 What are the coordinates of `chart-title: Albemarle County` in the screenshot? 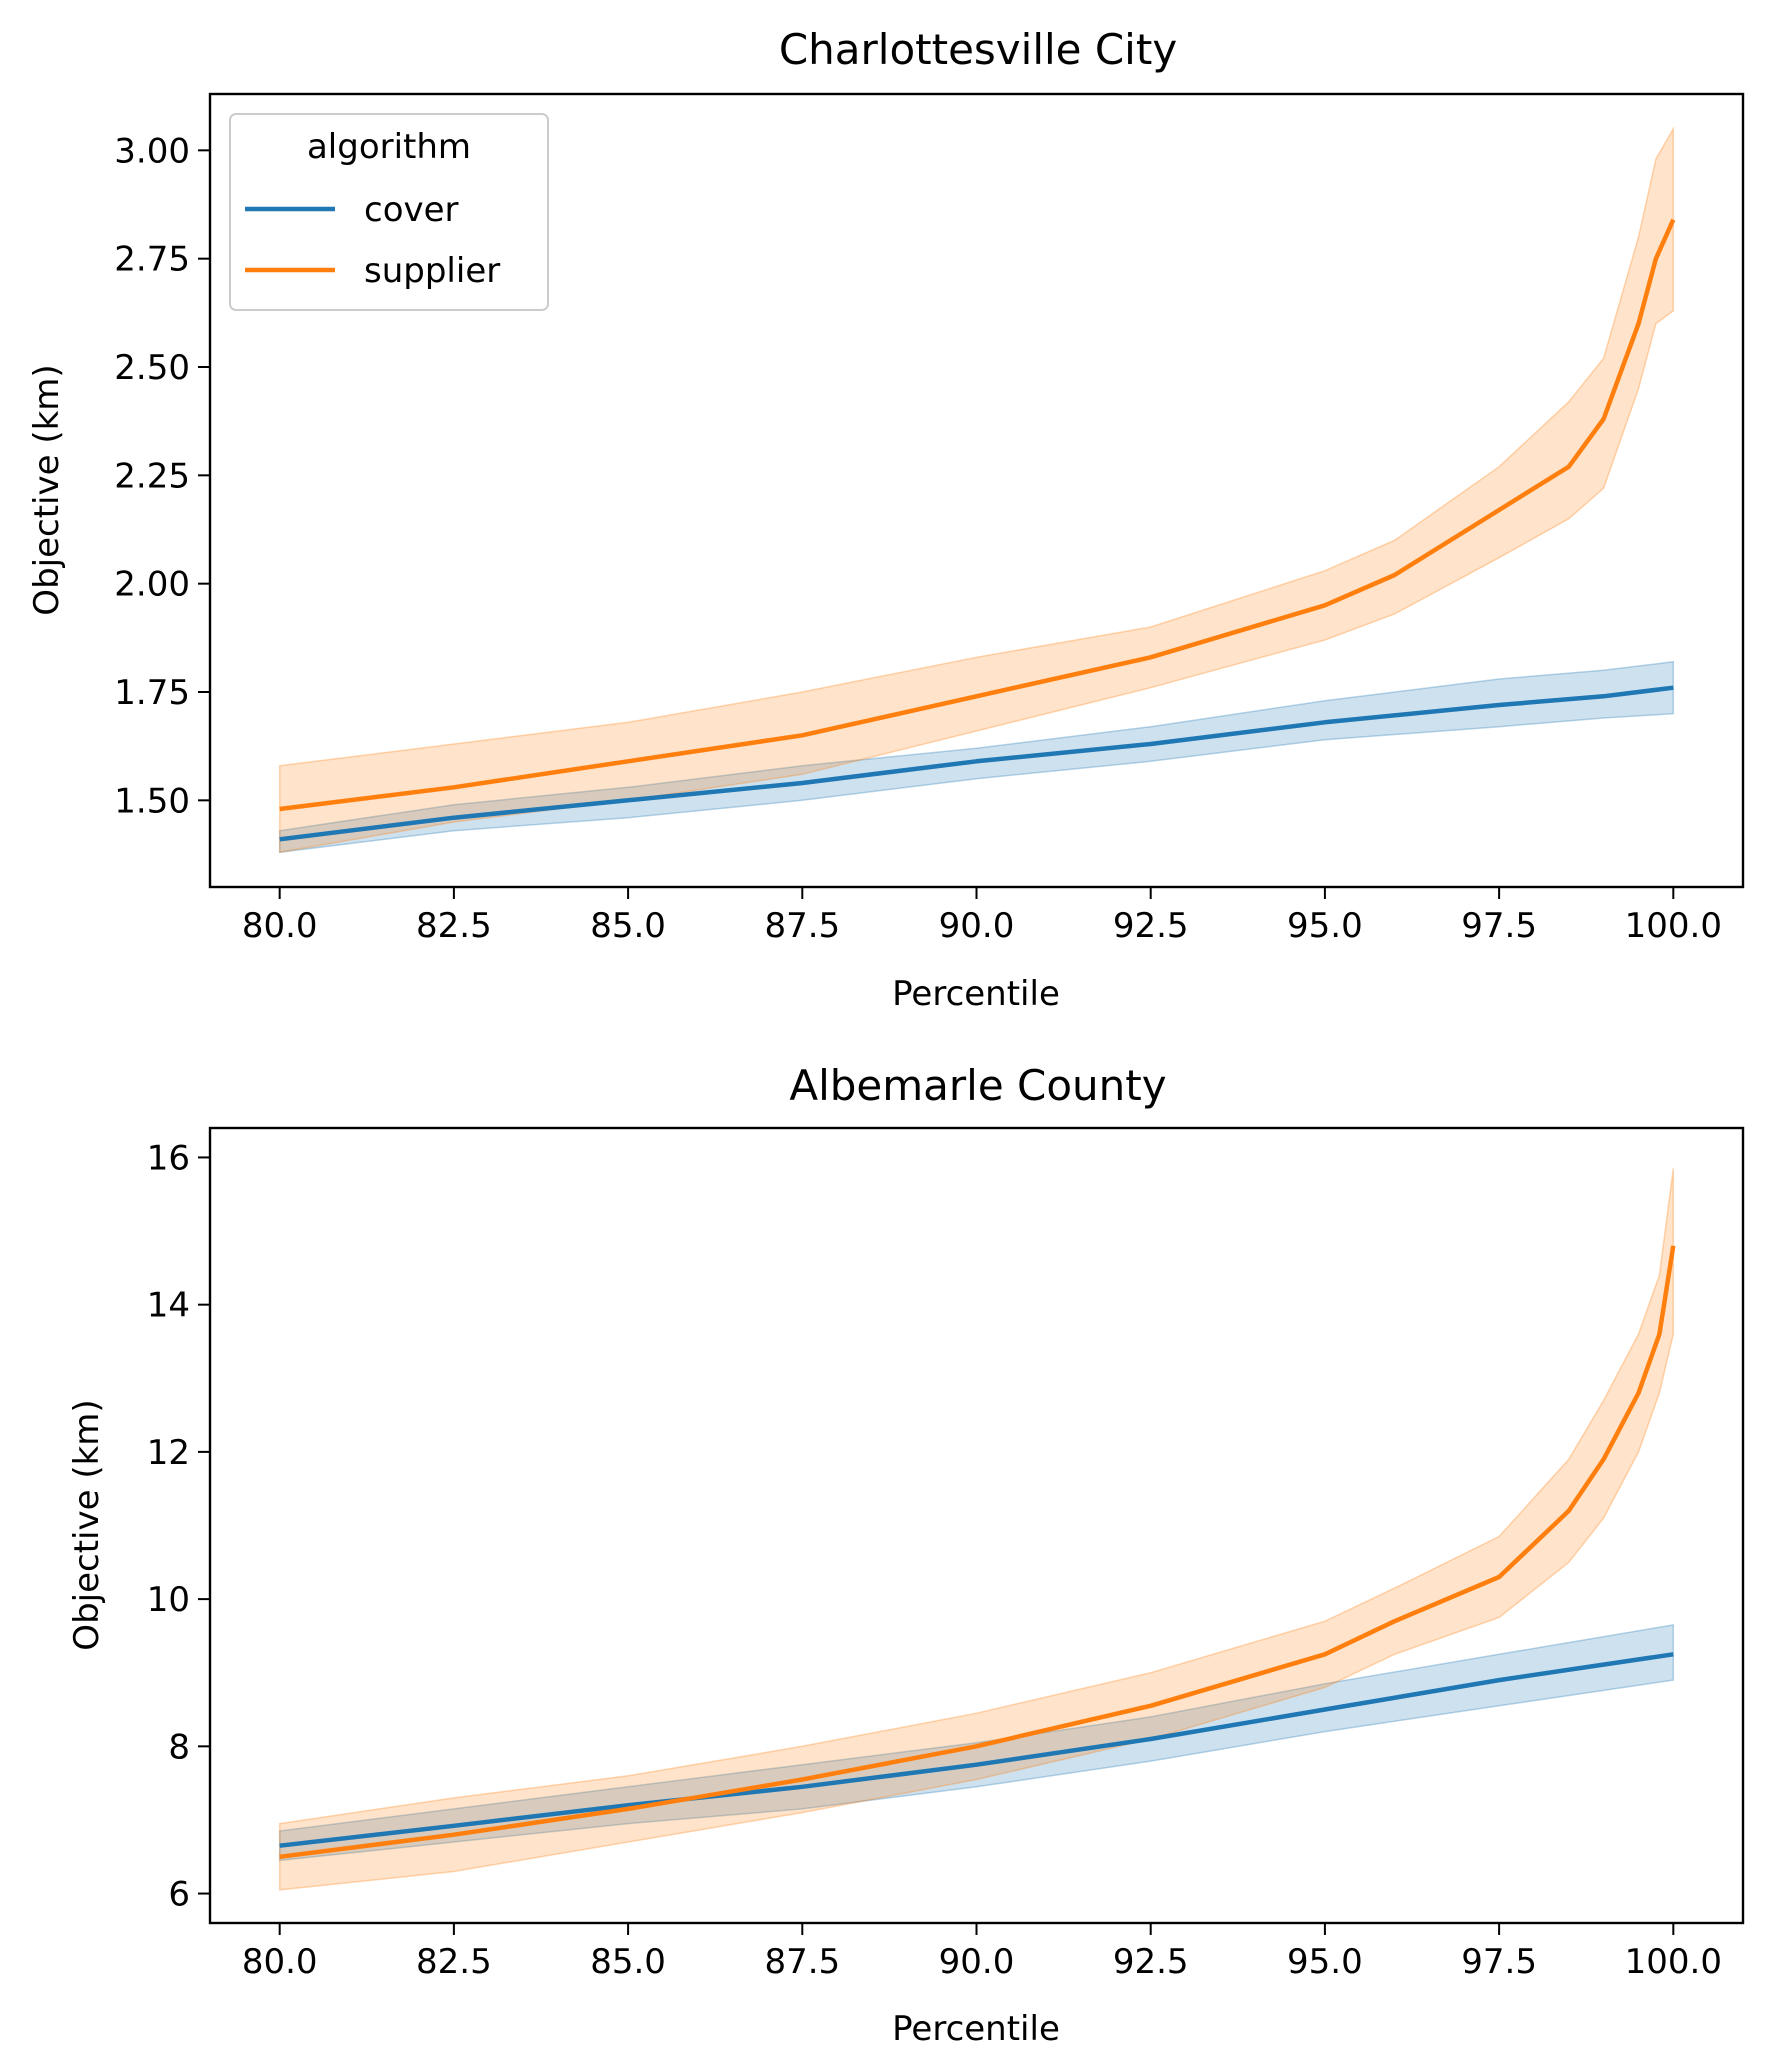 It's located at (977, 1085).